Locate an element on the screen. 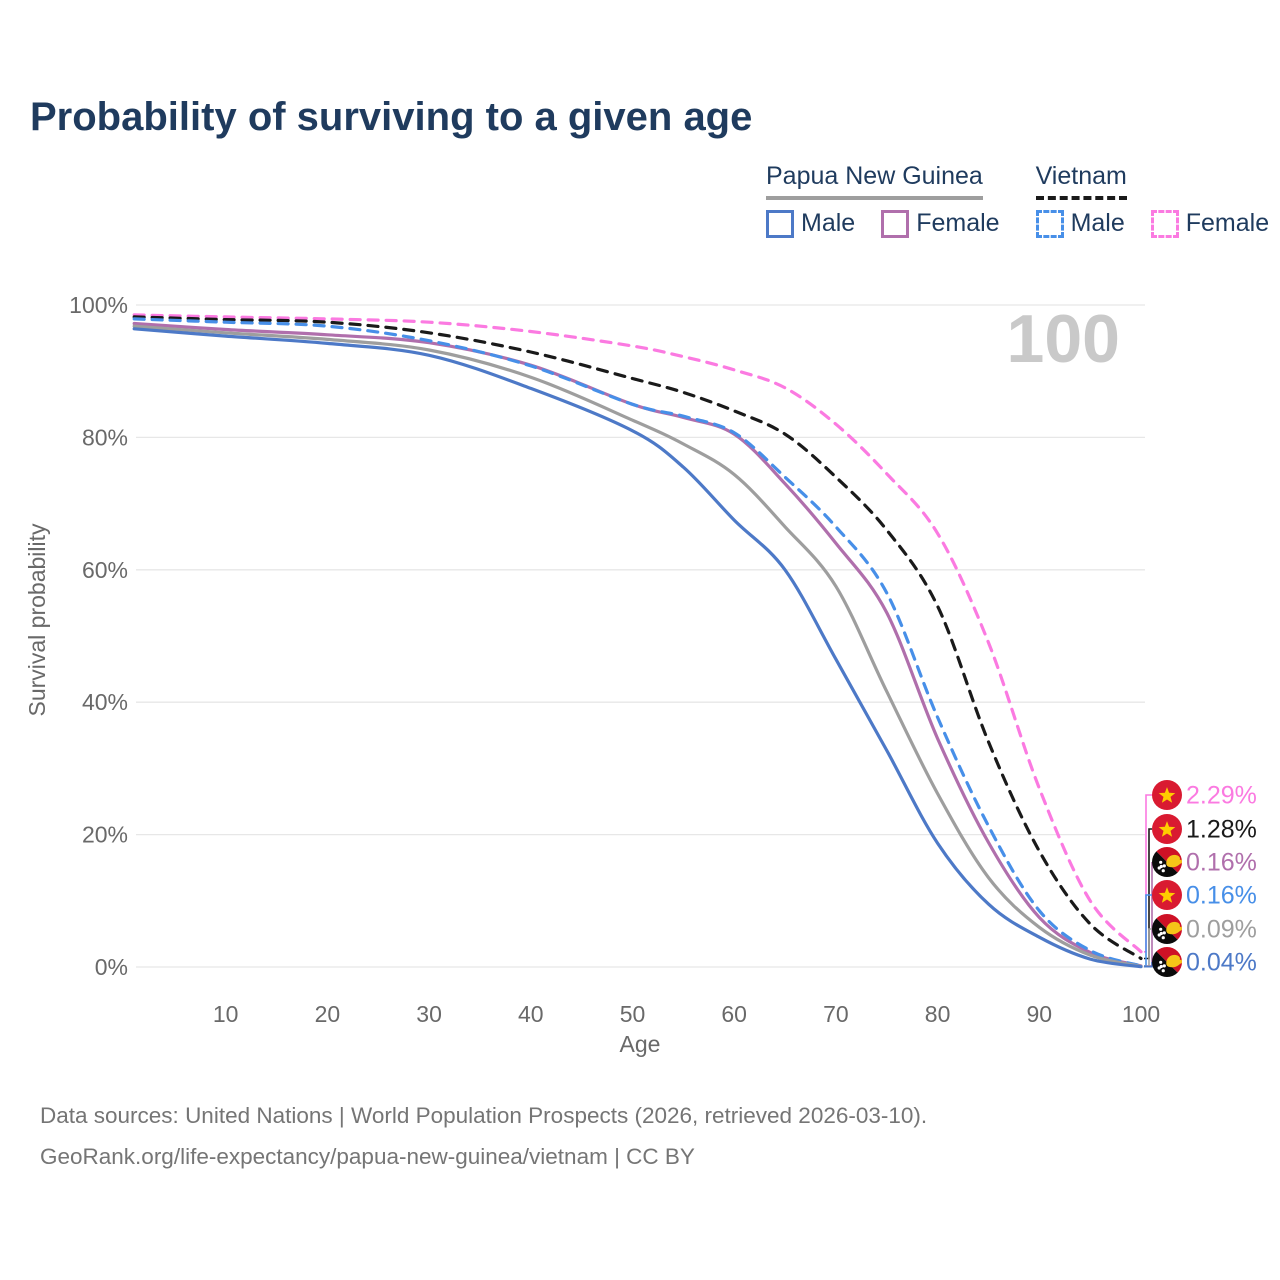  leader-line-vietnam-male is located at coordinates (1148, 930).